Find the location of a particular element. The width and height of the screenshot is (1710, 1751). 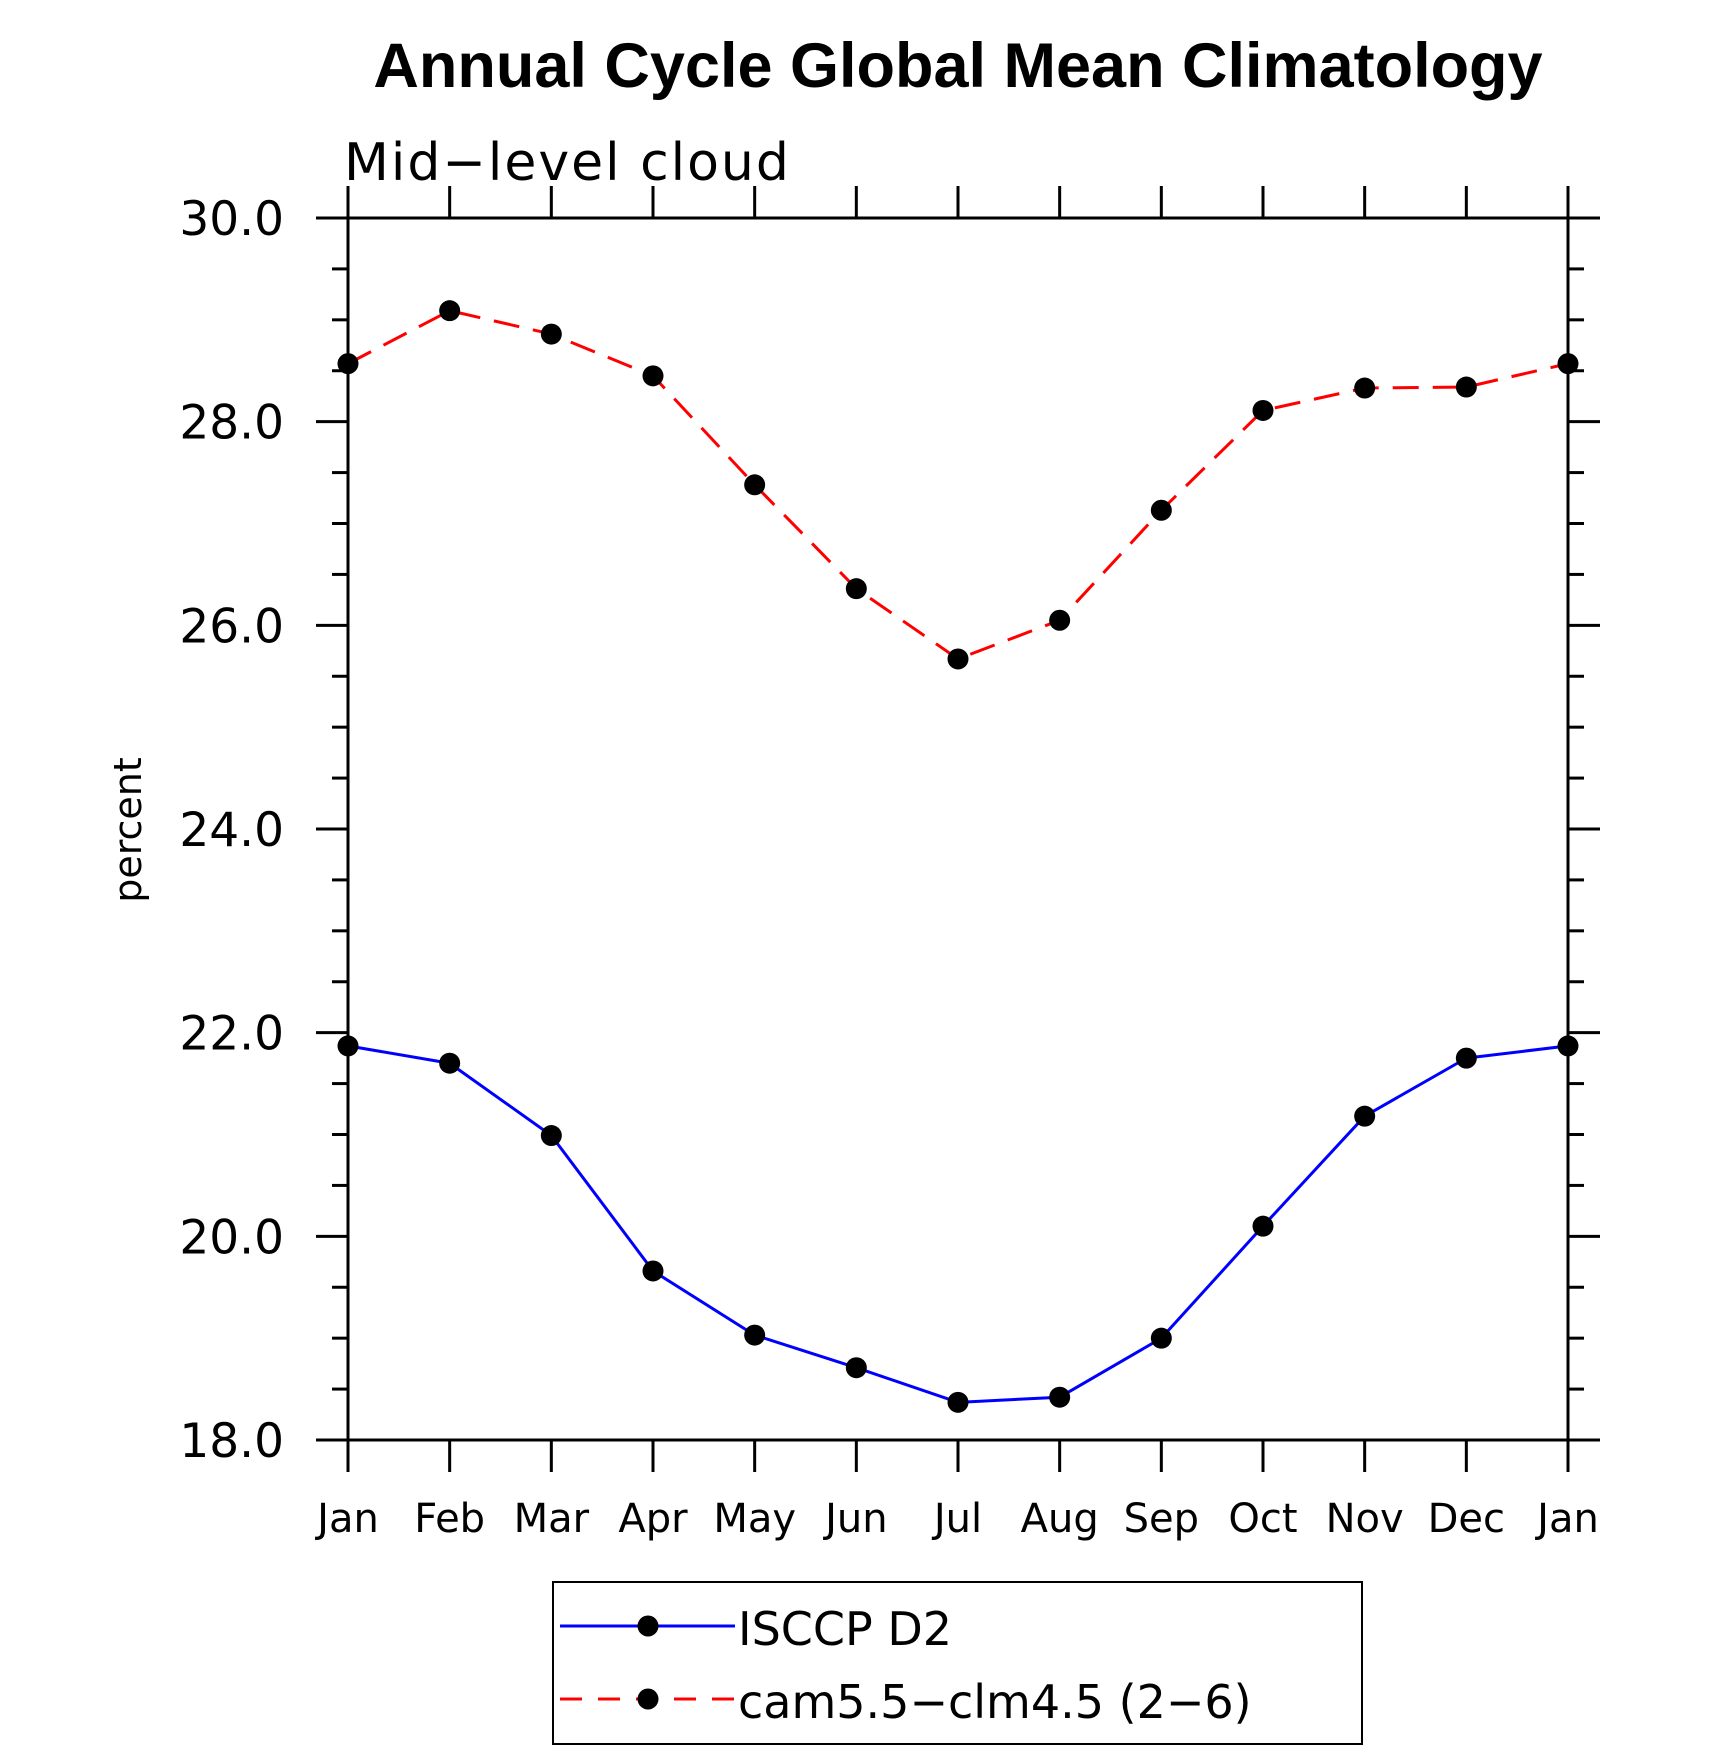

x-tick-label: May is located at coordinates (754, 1519).